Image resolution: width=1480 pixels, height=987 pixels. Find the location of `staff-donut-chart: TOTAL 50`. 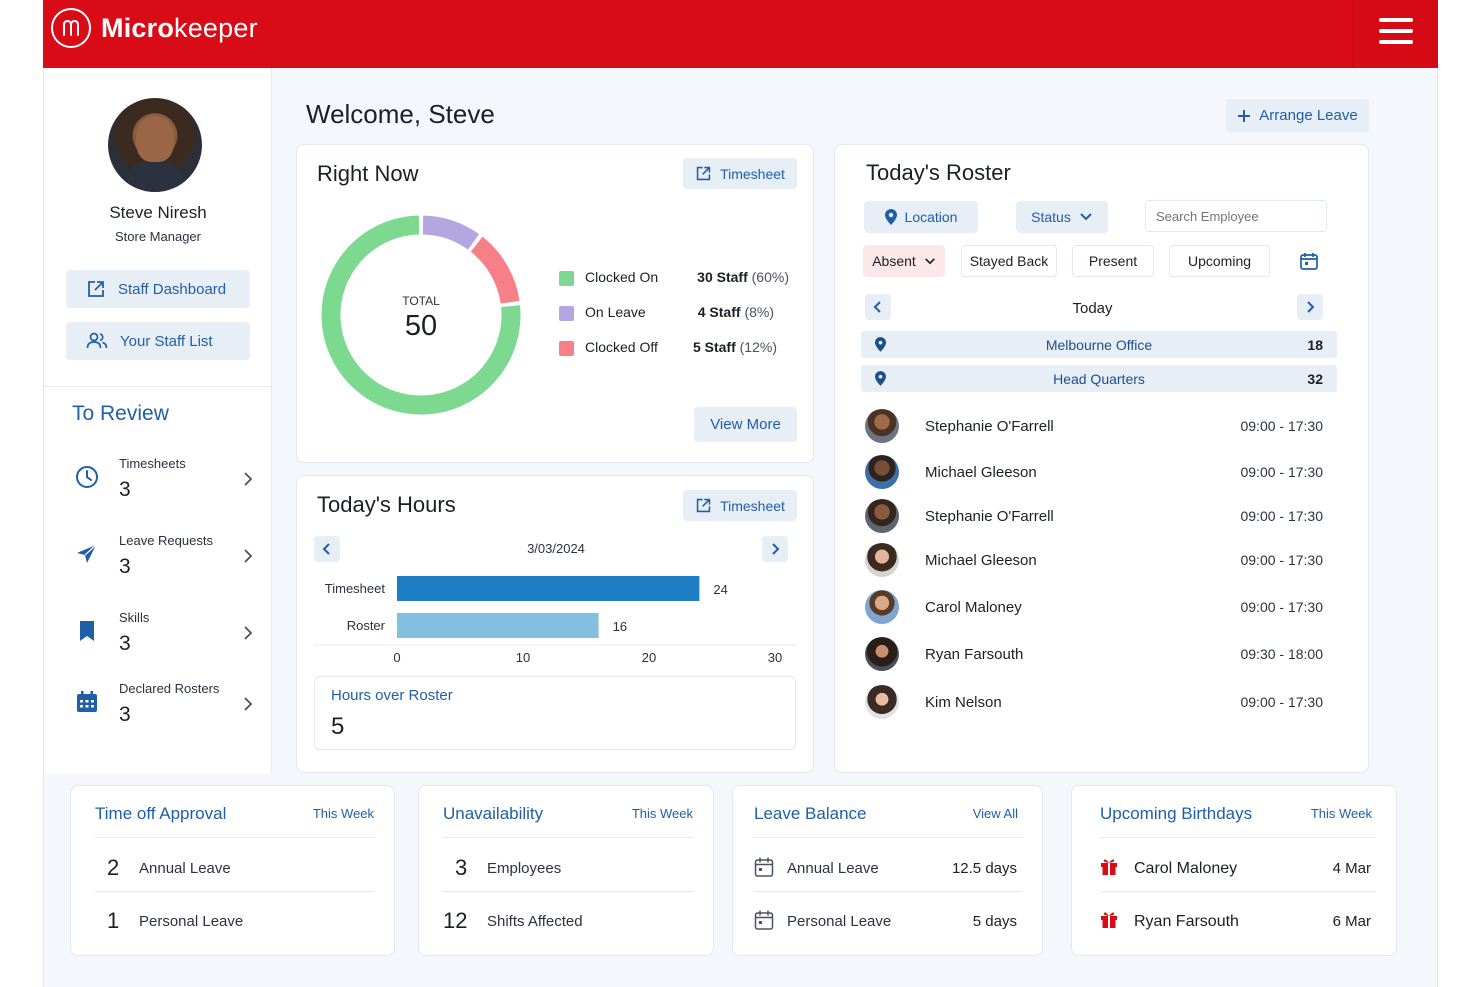

staff-donut-chart: TOTAL 50 is located at coordinates (421, 315).